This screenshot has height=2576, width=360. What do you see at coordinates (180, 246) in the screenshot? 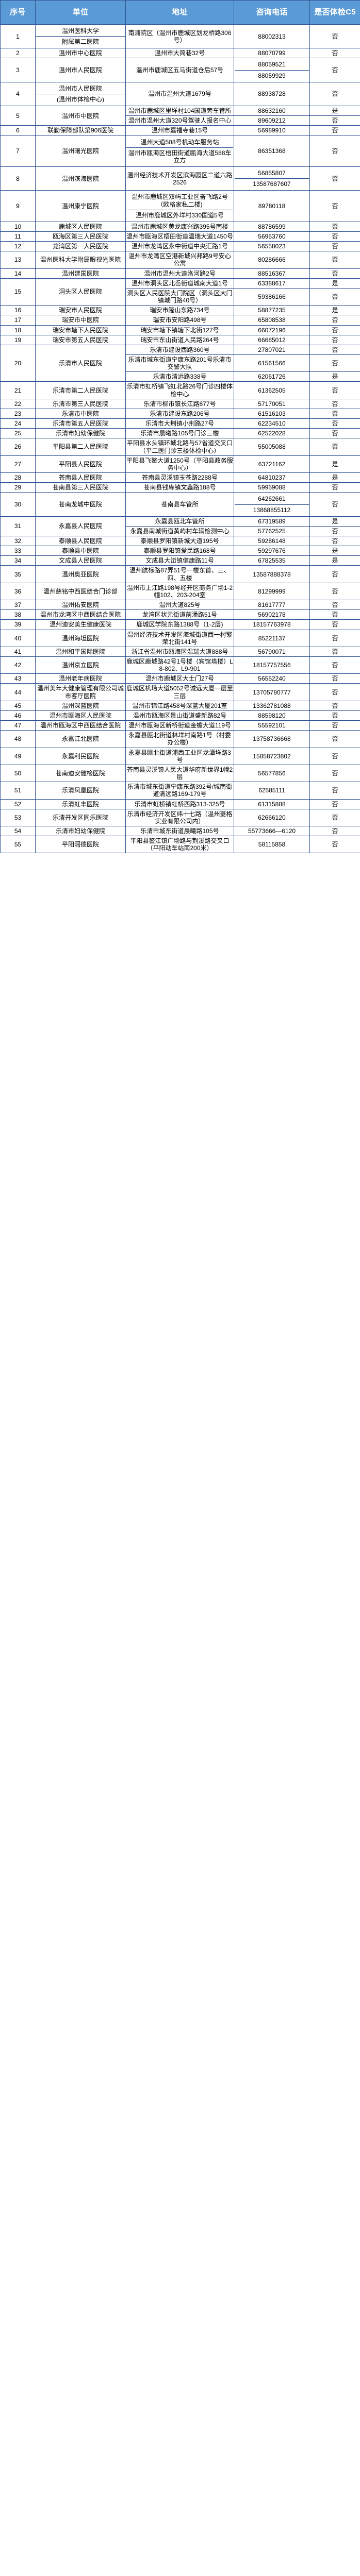
I see `table-row: 12 龙湾区第一人民医院 温州市龙湾区永中街道中央汇路1号 56558023 否` at bounding box center [180, 246].